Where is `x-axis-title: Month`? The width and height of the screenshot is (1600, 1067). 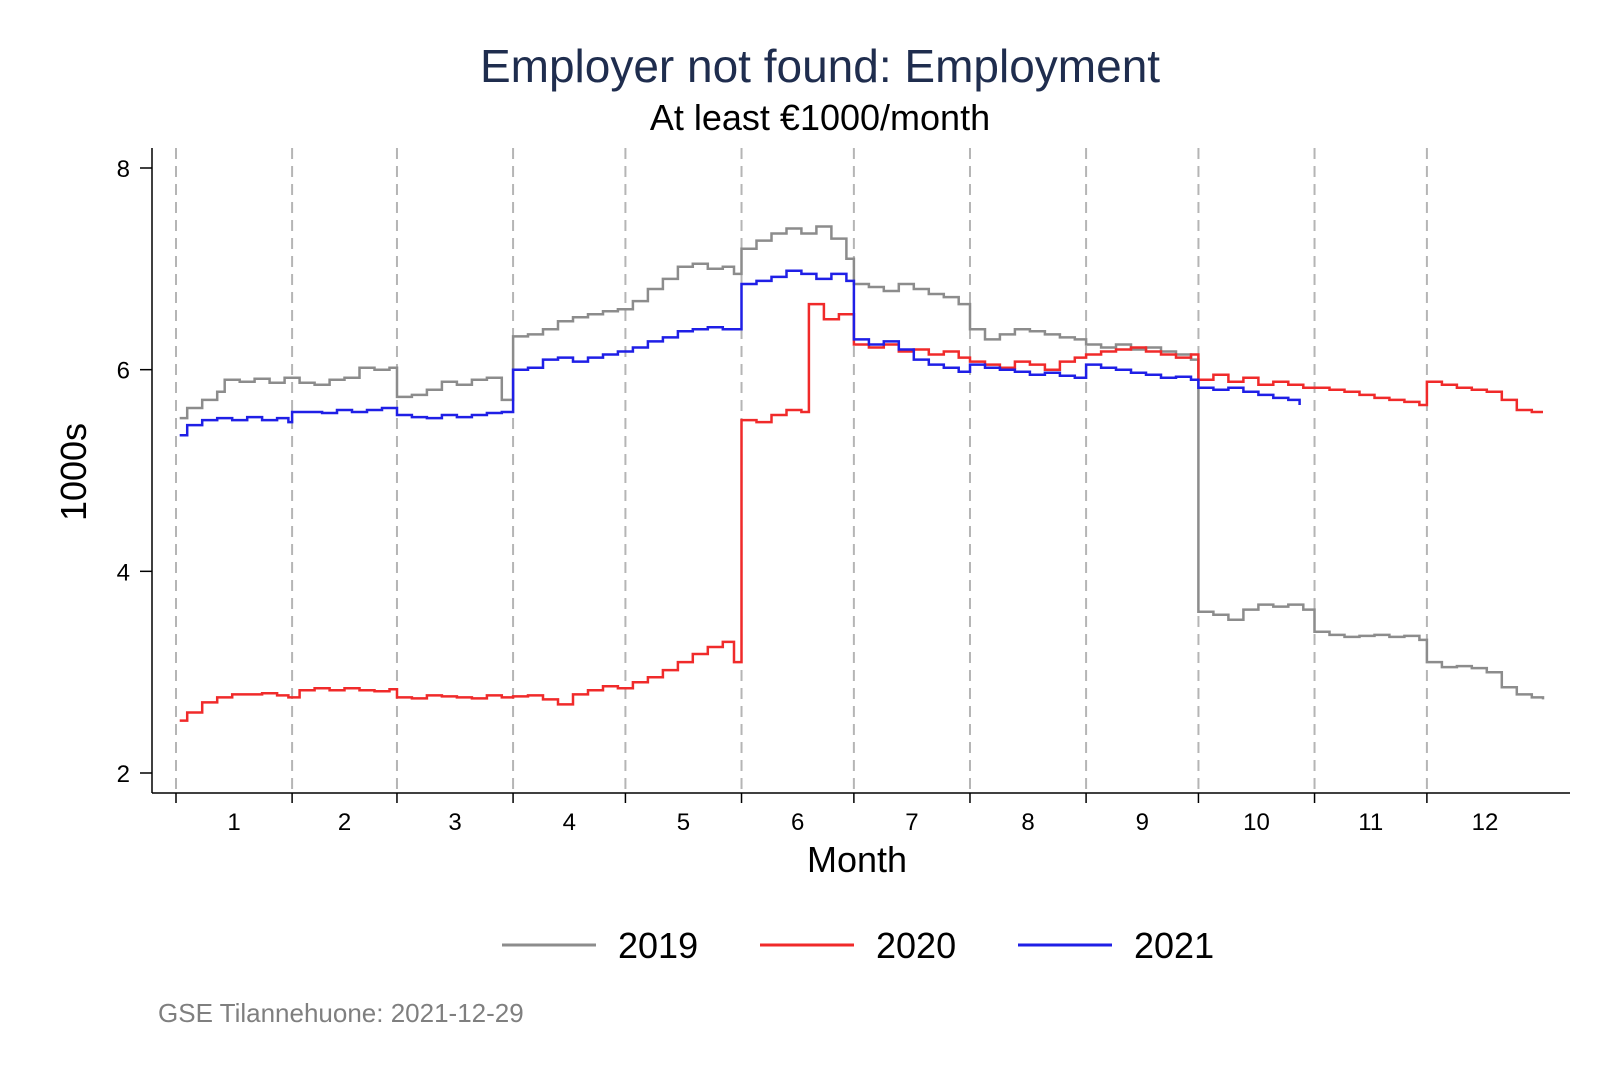
x-axis-title: Month is located at coordinates (857, 859).